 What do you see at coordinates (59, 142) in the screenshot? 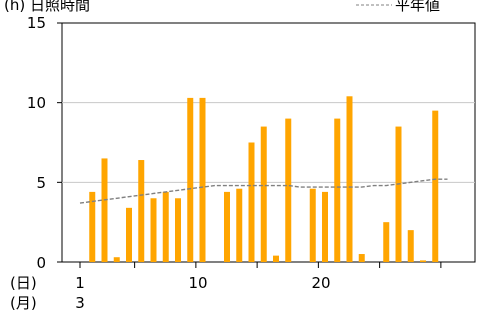
I see `y-ticks` at bounding box center [59, 142].